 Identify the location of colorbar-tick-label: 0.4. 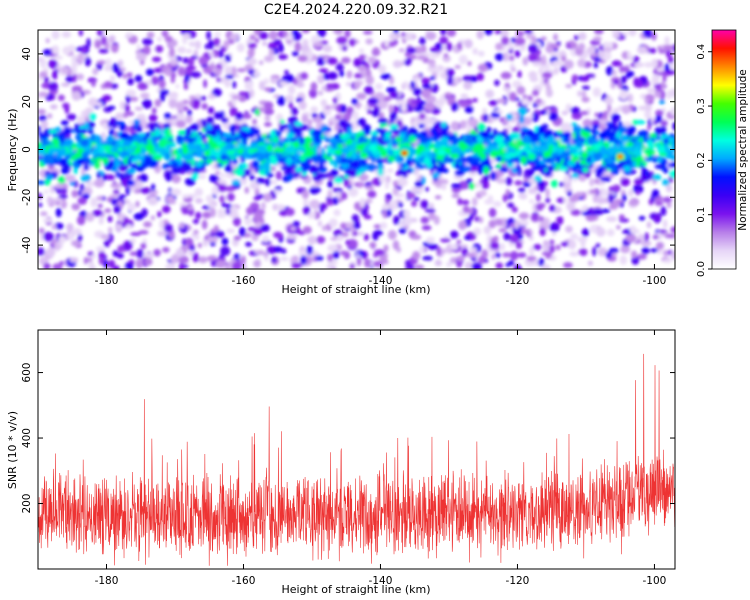
(701, 52).